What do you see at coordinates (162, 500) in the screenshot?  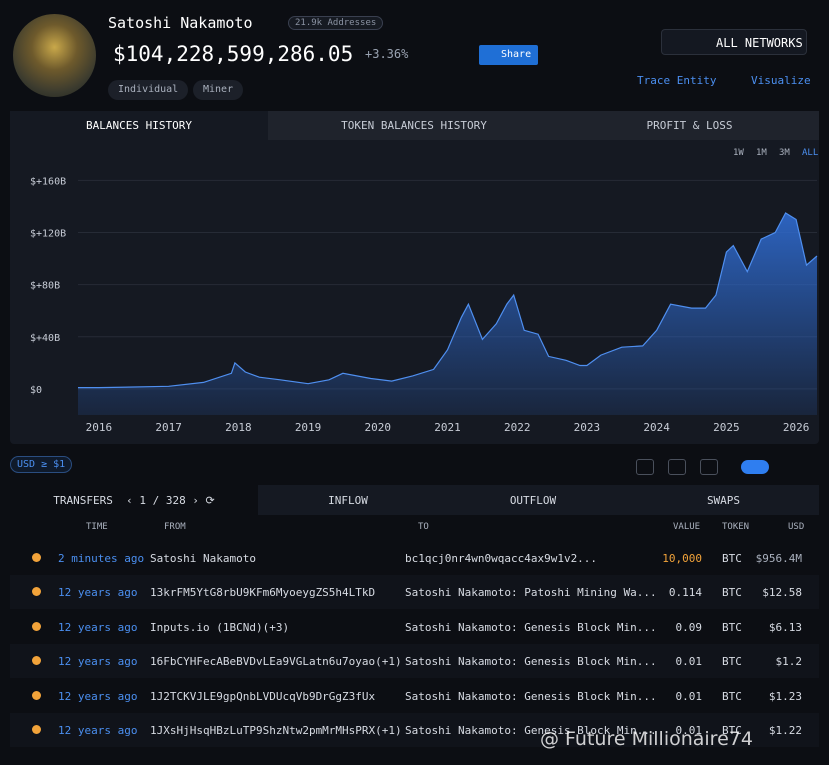 I see `page-indicator: 1 / 328` at bounding box center [162, 500].